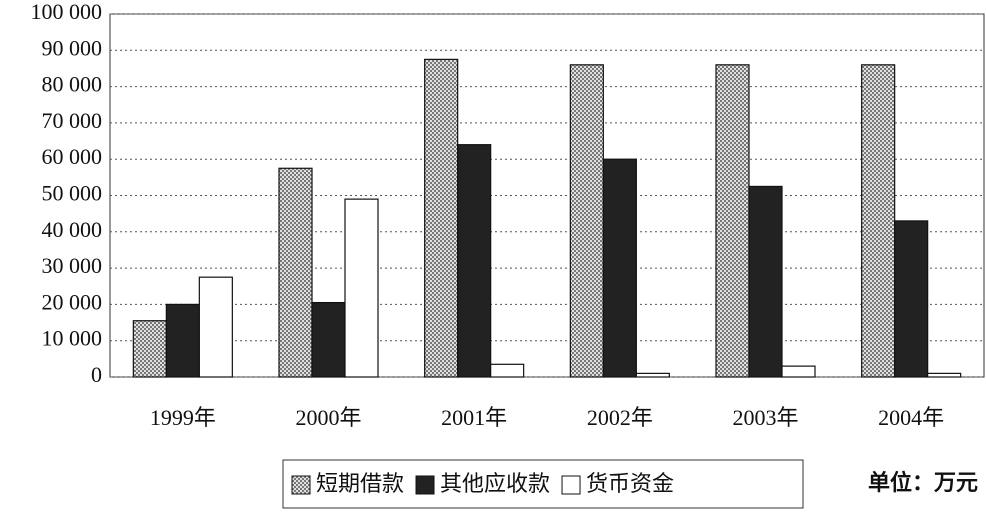  I want to click on y-tick-label: 20 000, so click(72, 301).